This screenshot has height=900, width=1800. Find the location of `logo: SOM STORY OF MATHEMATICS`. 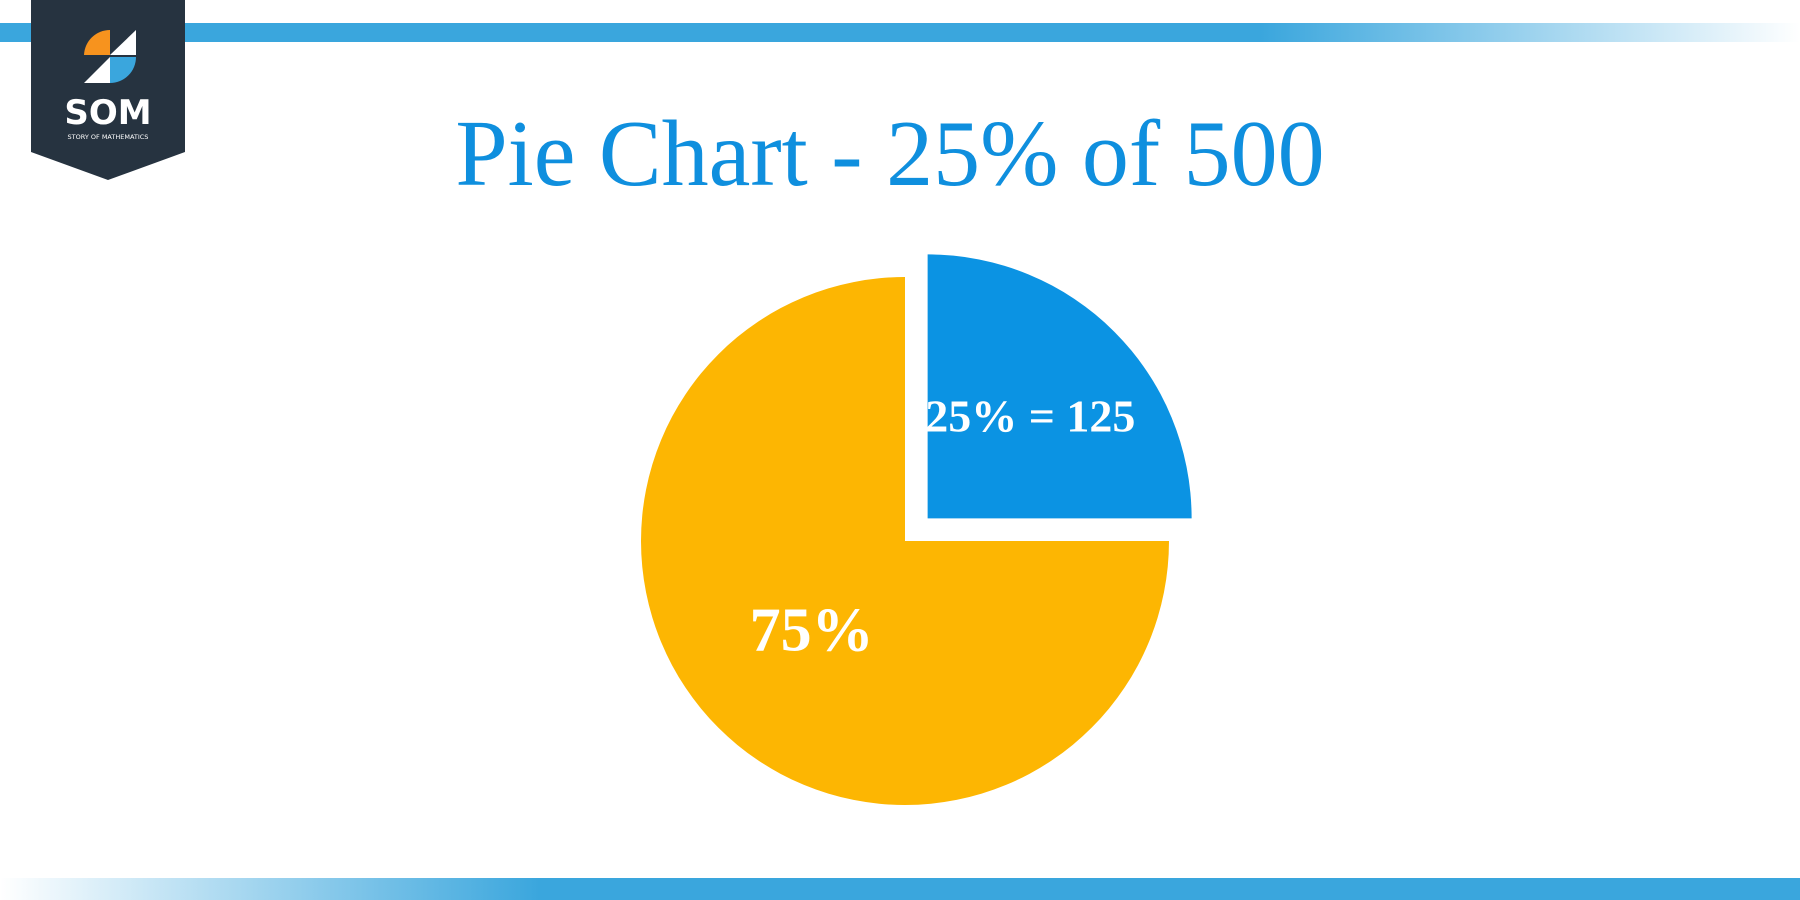

logo: SOM STORY OF MATHEMATICS is located at coordinates (108, 90).